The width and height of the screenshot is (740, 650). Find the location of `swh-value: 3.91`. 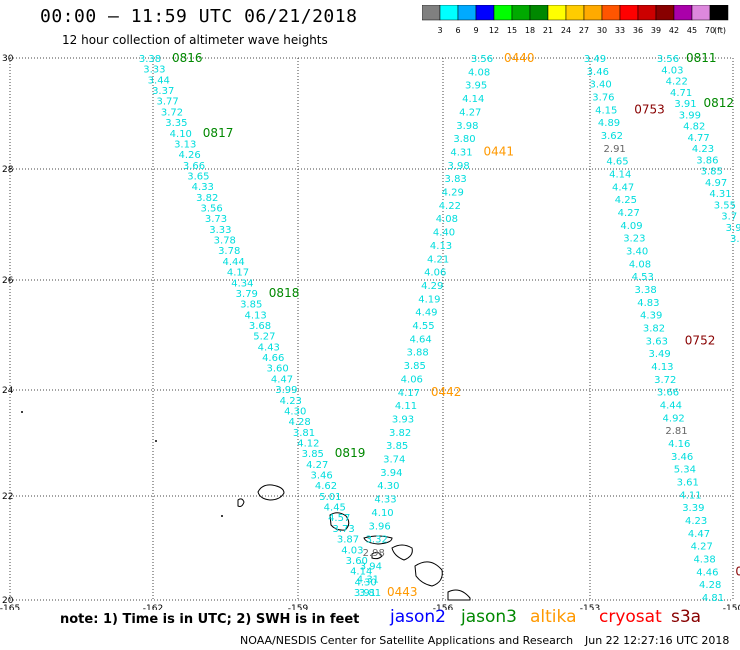

swh-value: 3.91 is located at coordinates (685, 104).